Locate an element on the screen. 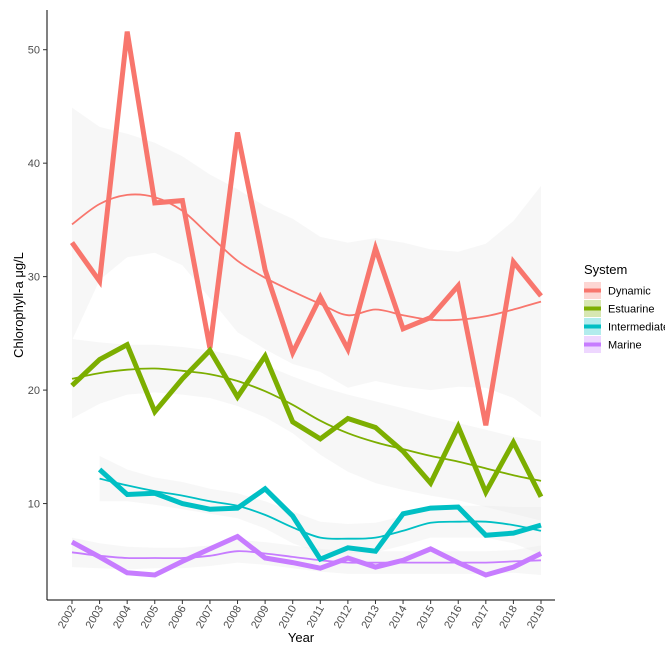 This screenshot has width=665, height=645. y-axis-ticks: 10 20 30 40 50 is located at coordinates (37, 278).